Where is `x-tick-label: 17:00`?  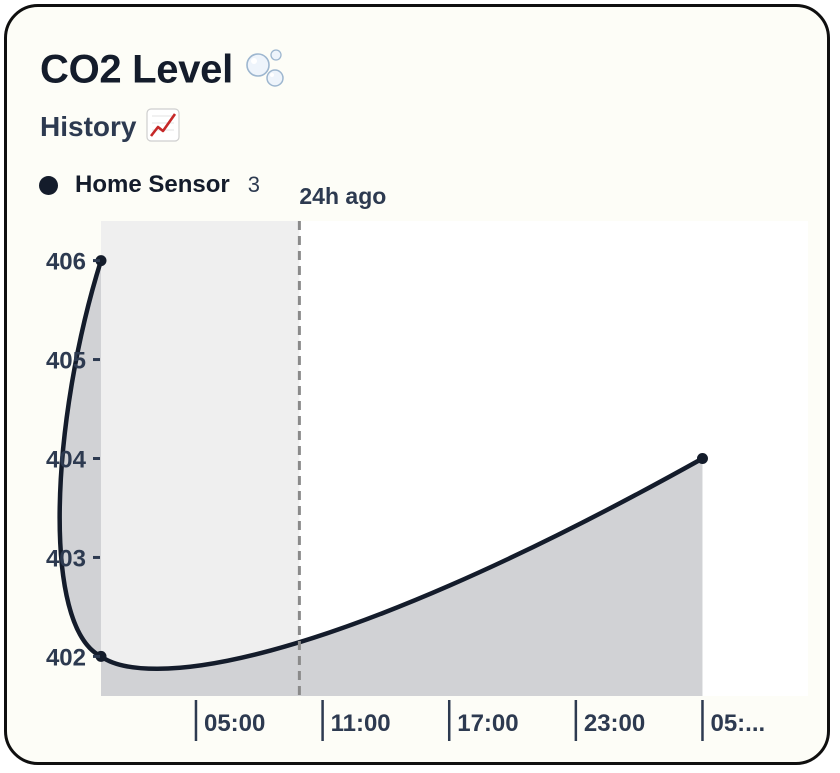 x-tick-label: 17:00 is located at coordinates (487, 723).